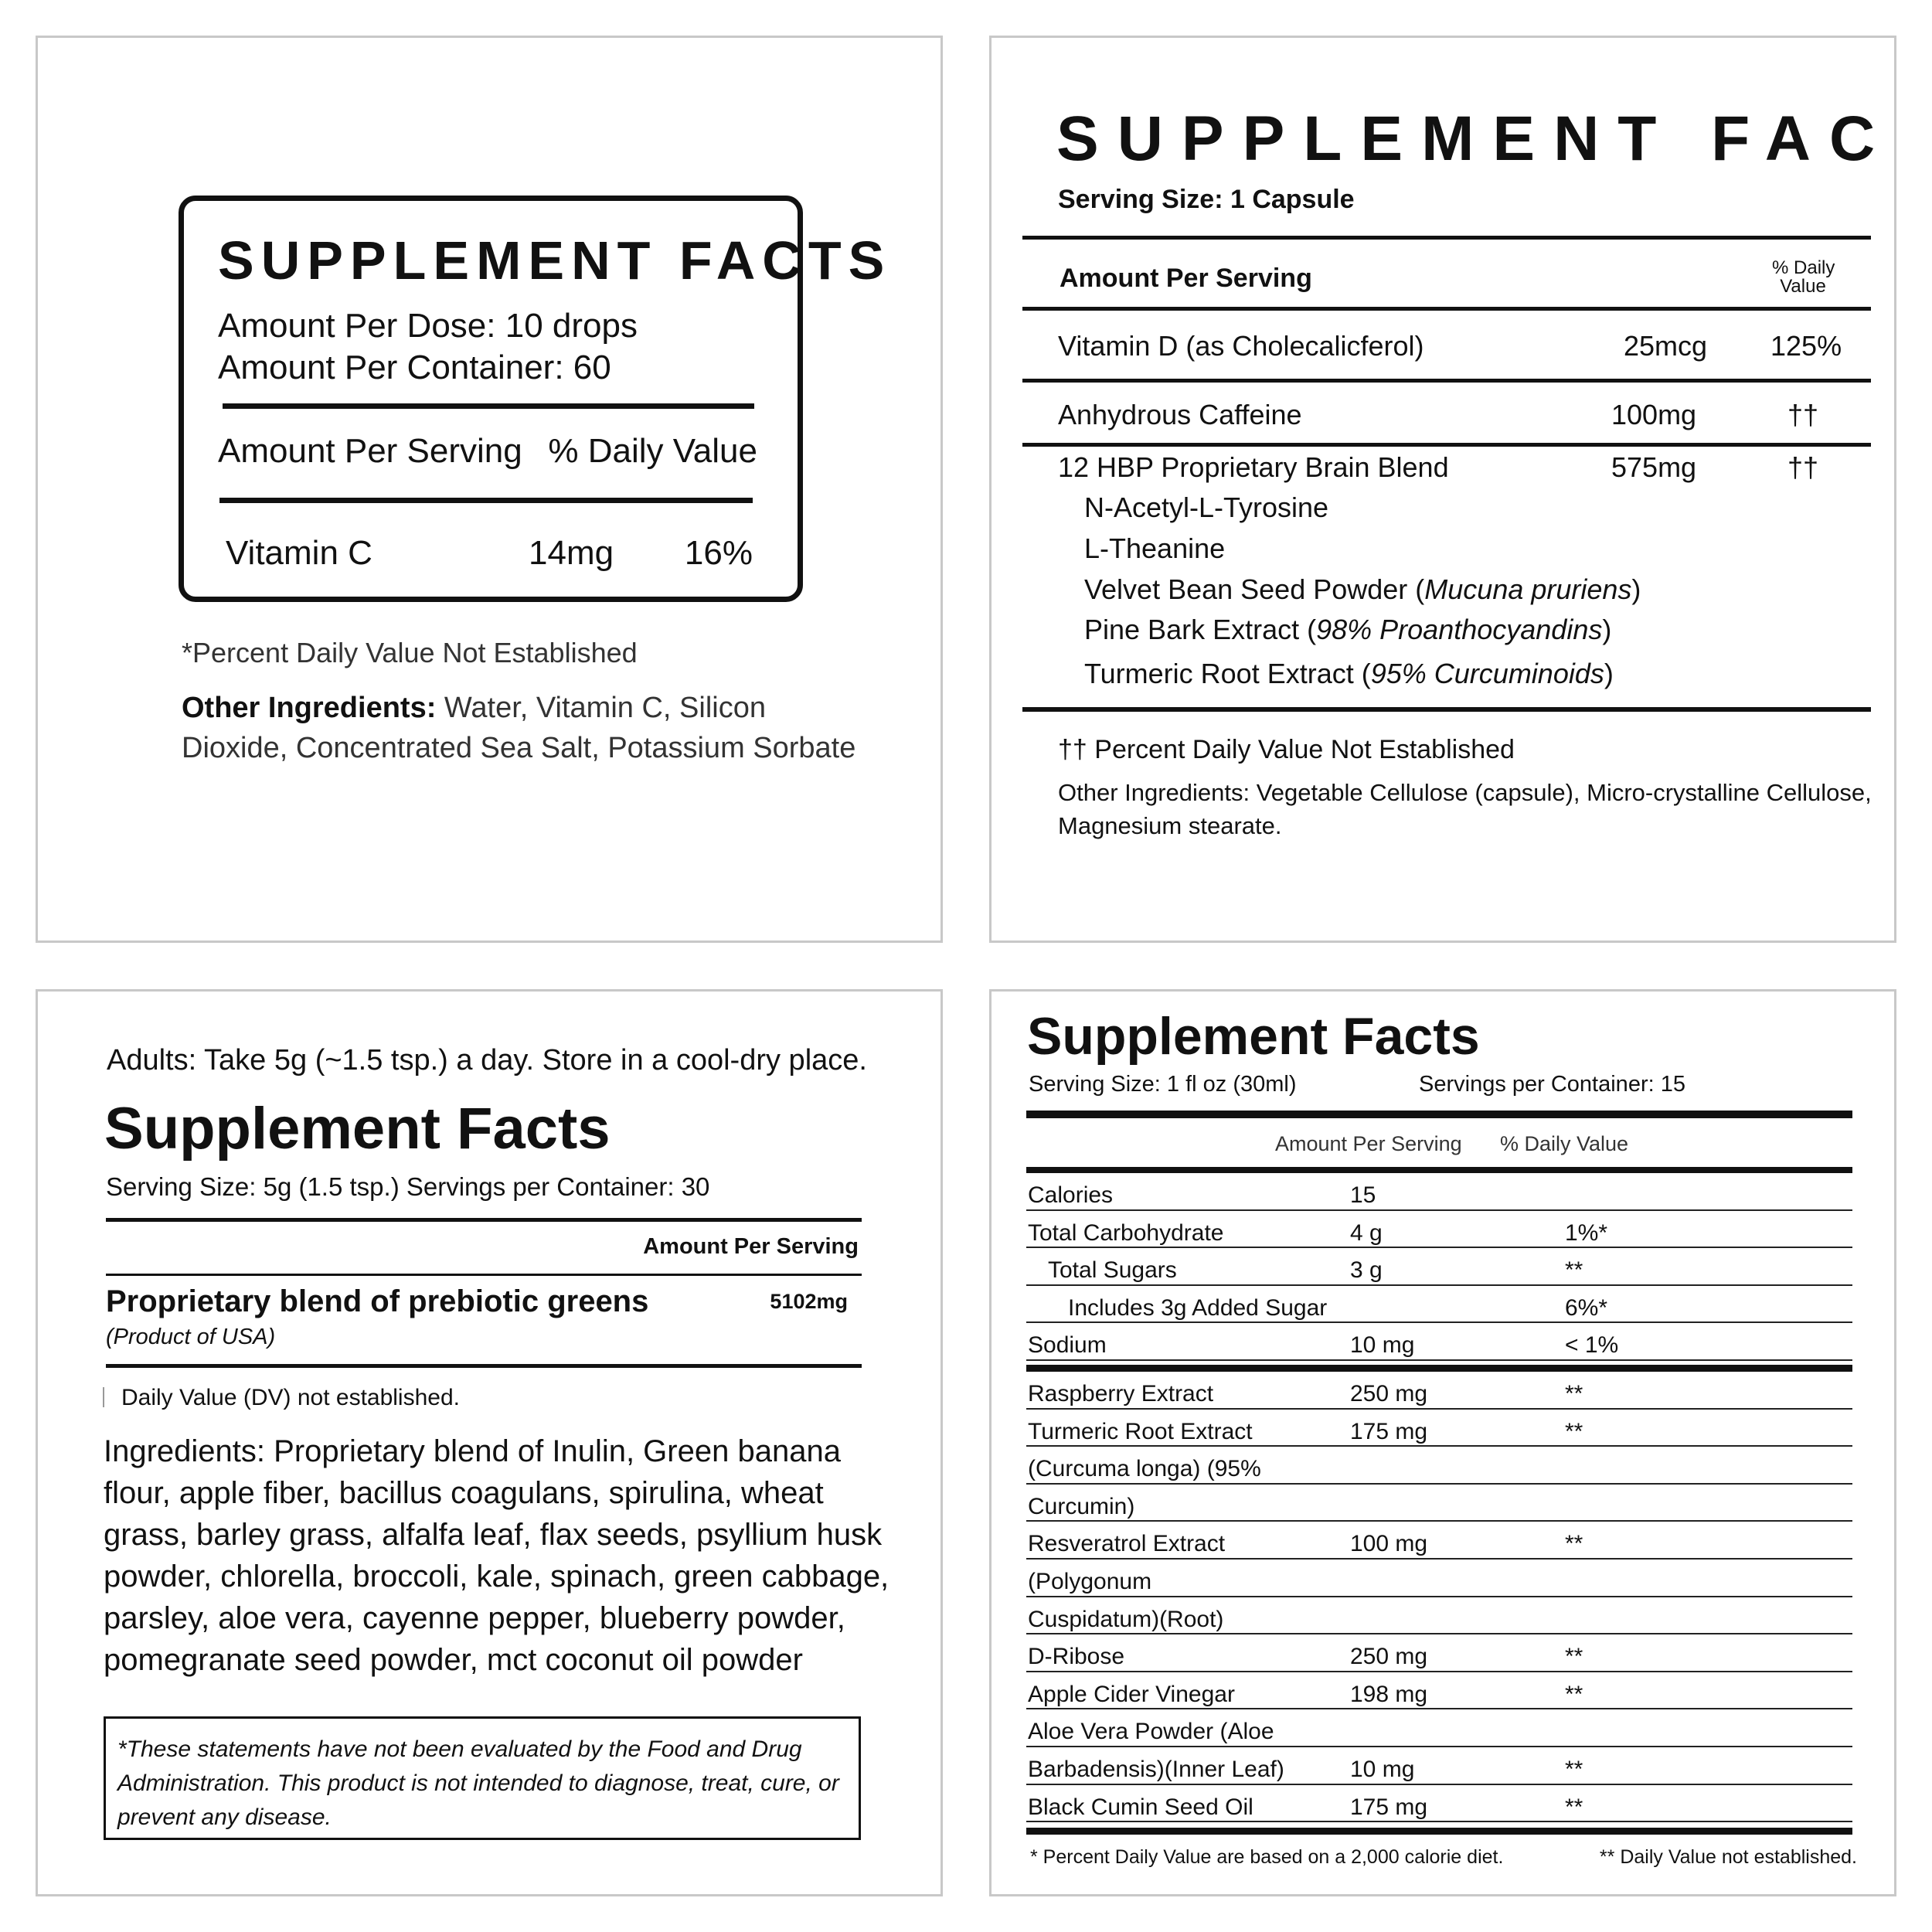 Image resolution: width=1932 pixels, height=1932 pixels. I want to click on nutrient-row: Curcumin), so click(1439, 1504).